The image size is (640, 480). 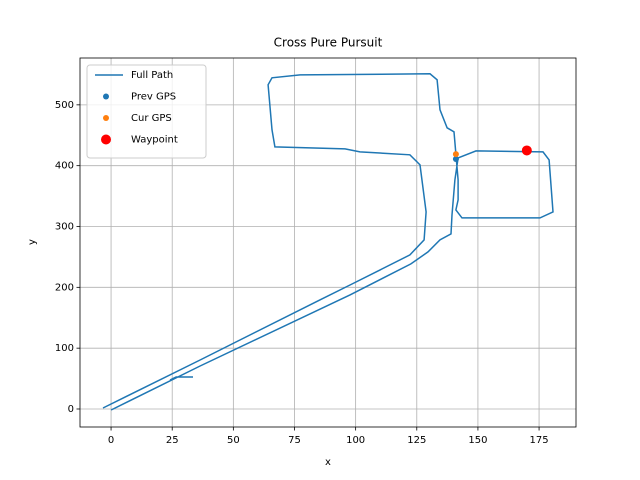 What do you see at coordinates (32, 242) in the screenshot?
I see `y-axis-label: y` at bounding box center [32, 242].